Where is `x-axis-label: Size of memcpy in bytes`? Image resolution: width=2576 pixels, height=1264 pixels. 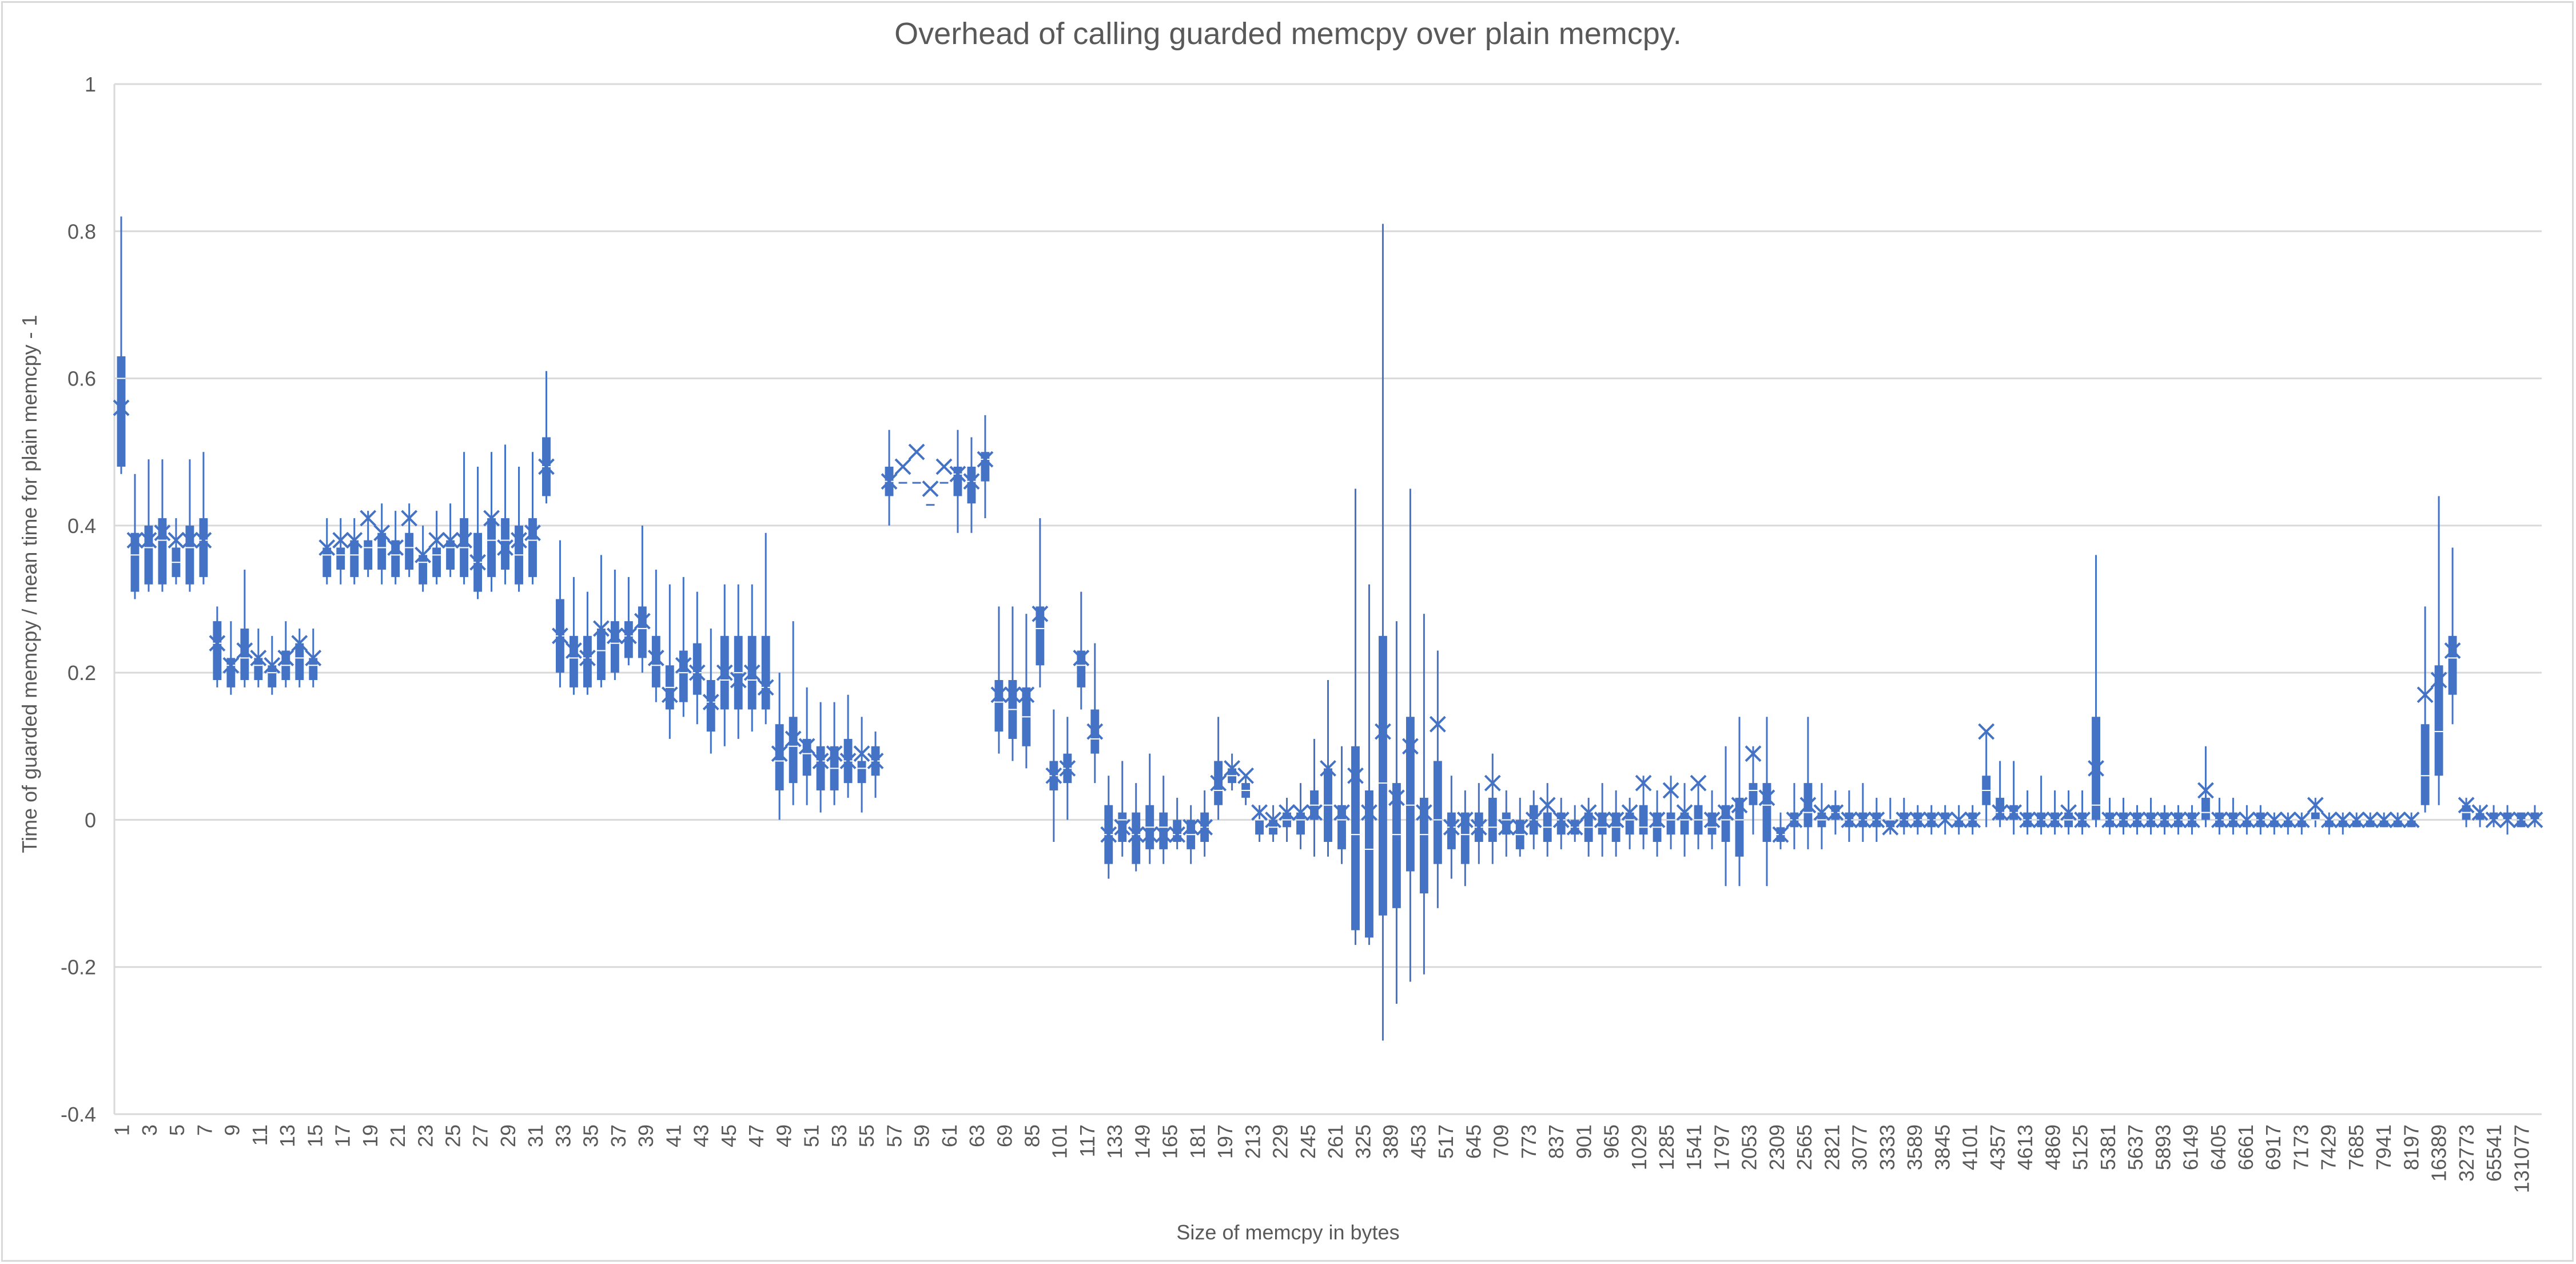
x-axis-label: Size of memcpy in bytes is located at coordinates (1288, 1232).